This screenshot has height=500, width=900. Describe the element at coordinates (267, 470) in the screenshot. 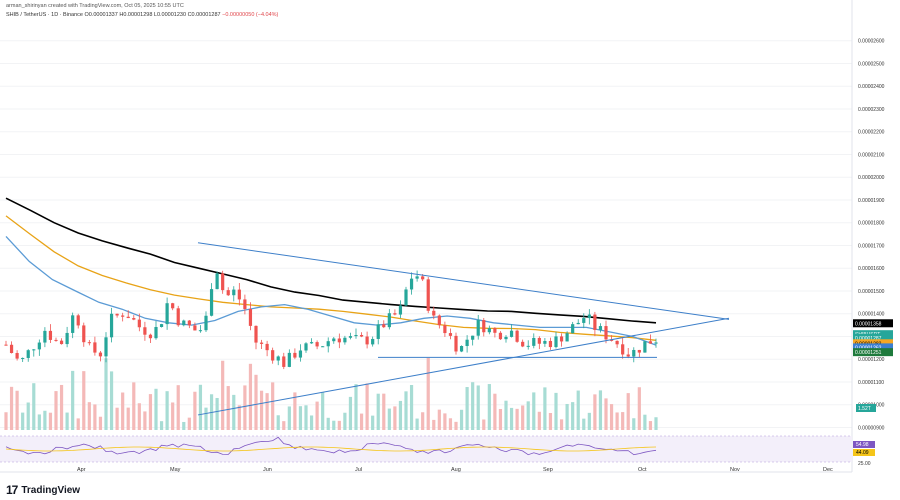

I see `month-label: Jun` at that location.